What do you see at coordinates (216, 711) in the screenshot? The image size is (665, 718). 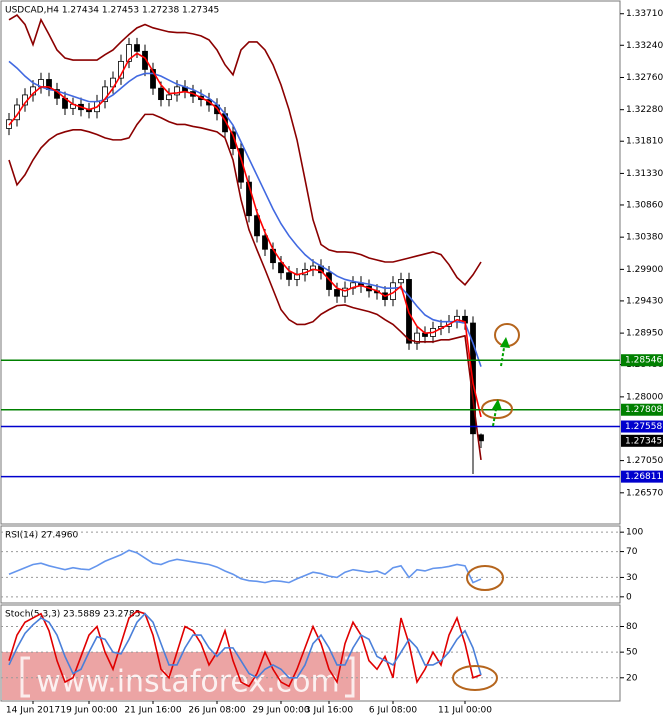 I see `x-tick-label: 26 Jun 08:00` at bounding box center [216, 711].